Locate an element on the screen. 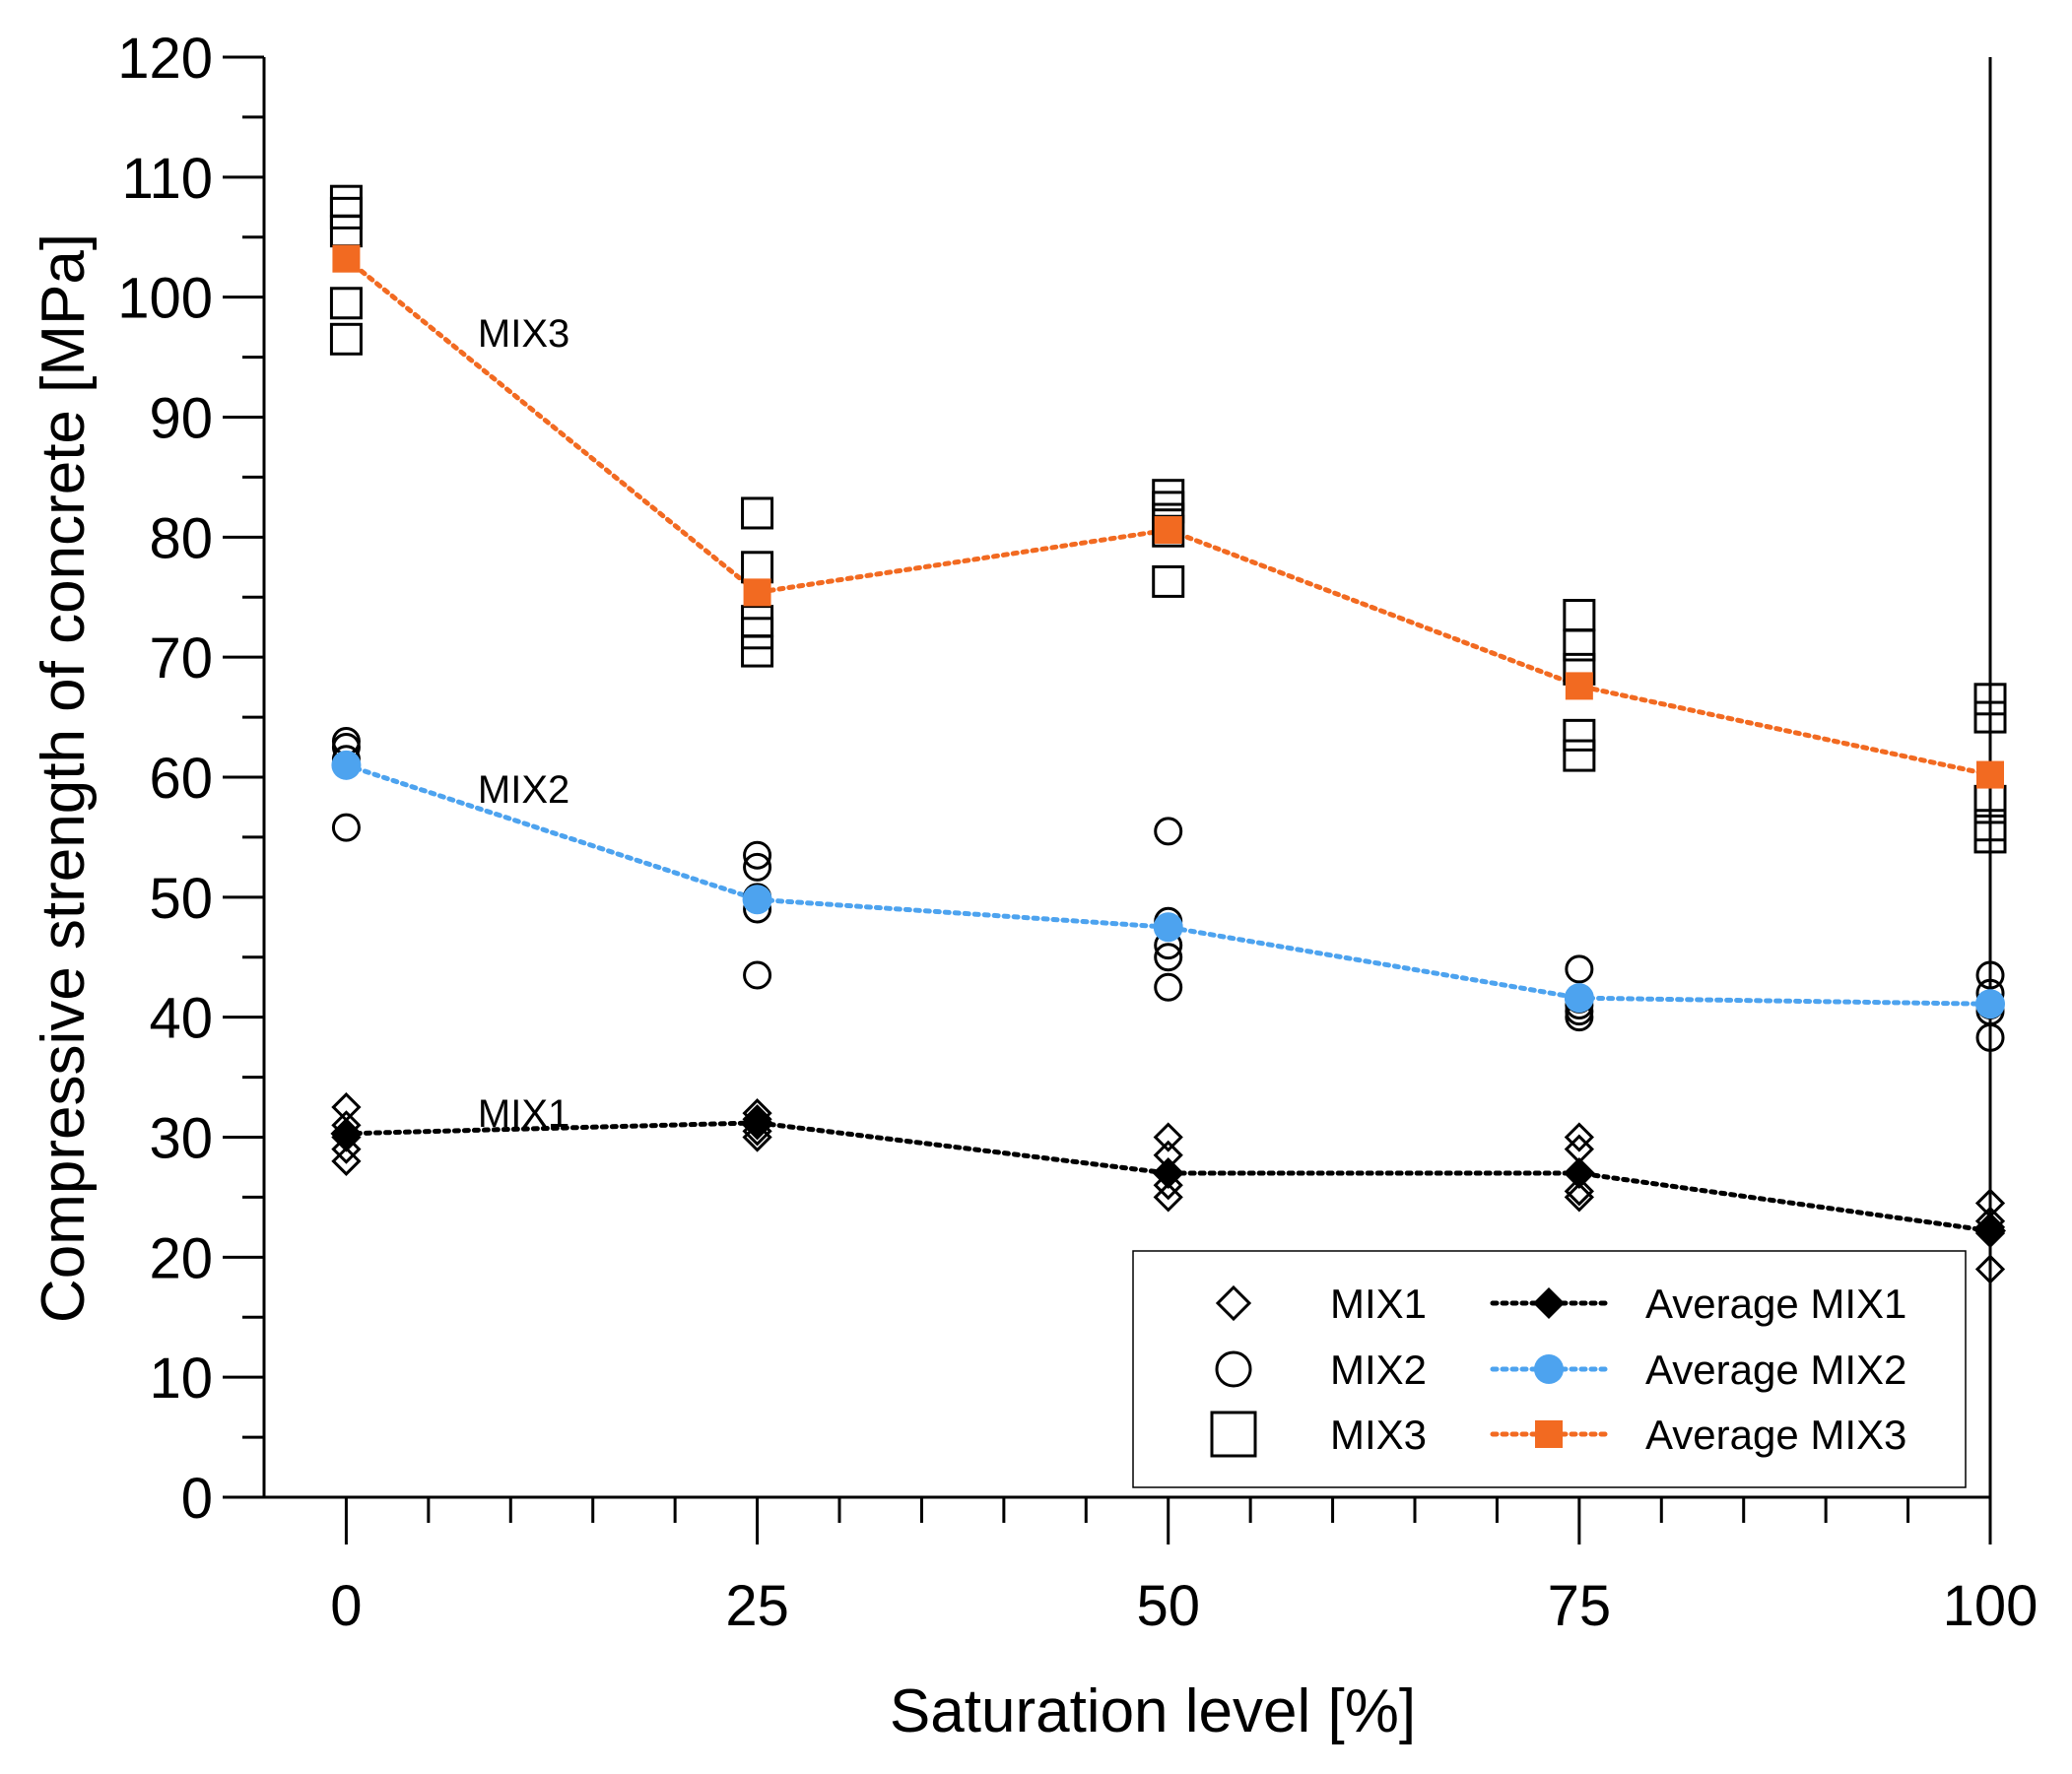 This screenshot has height=1774, width=2072. y-tick-label: 70 is located at coordinates (181, 658).